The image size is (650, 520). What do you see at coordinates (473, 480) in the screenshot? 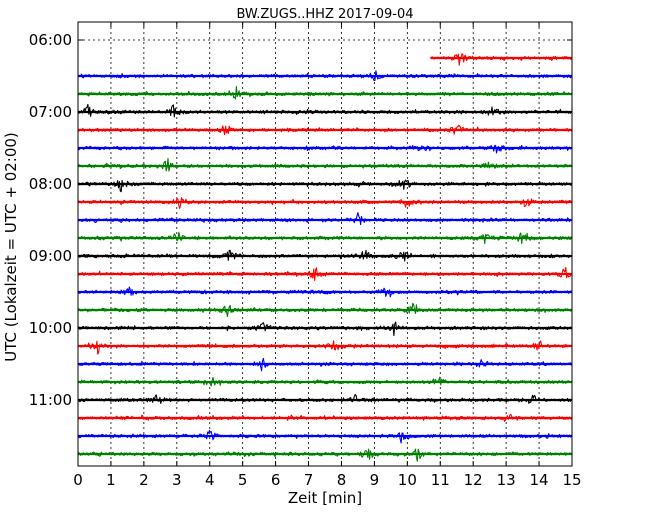
I see `x-tick-label: 12` at bounding box center [473, 480].